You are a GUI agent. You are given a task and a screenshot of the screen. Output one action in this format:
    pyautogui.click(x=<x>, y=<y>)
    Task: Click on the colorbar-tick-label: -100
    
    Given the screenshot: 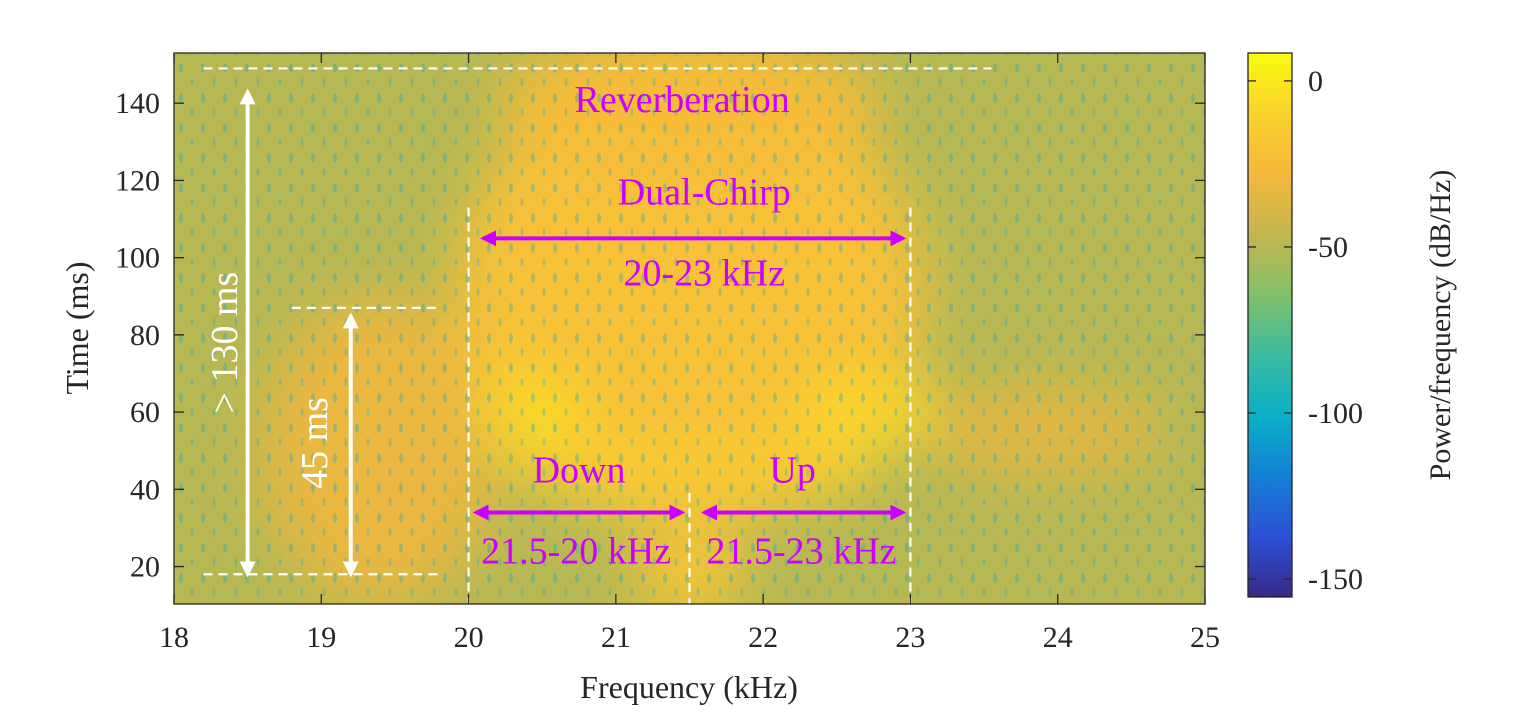 What is the action you would take?
    pyautogui.click(x=1335, y=413)
    